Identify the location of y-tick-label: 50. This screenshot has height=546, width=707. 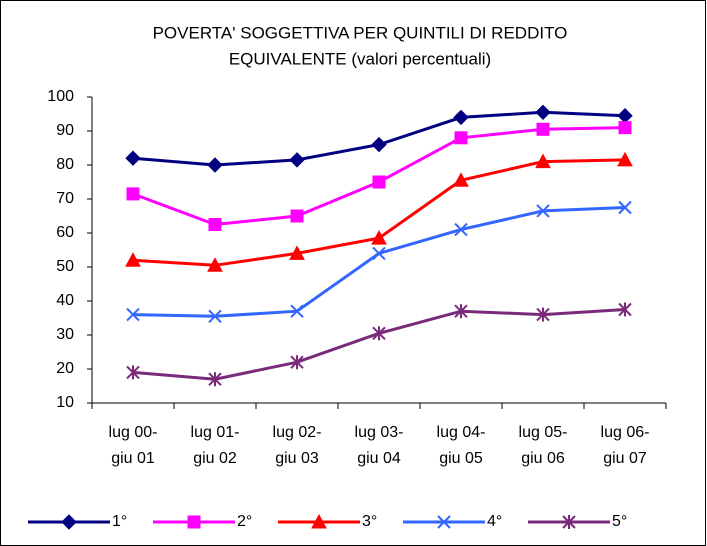
(65, 266).